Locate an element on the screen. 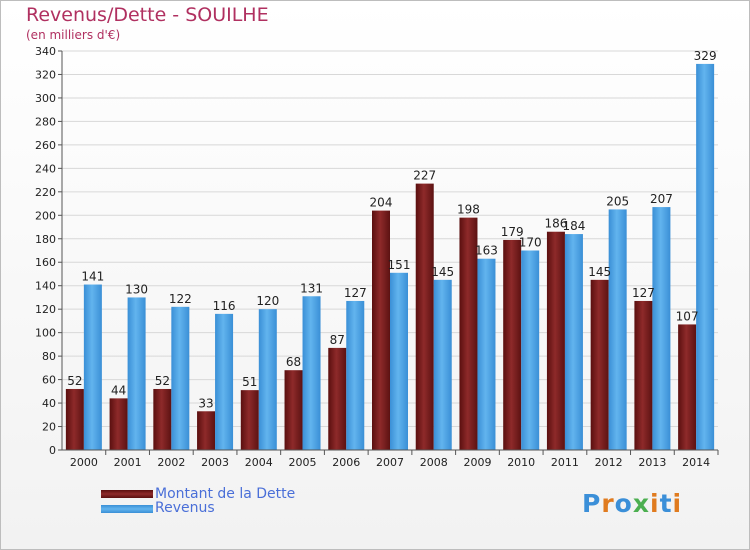 The width and height of the screenshot is (750, 550). chart-title: Revenus/Dette - SOUILHE is located at coordinates (147, 15).